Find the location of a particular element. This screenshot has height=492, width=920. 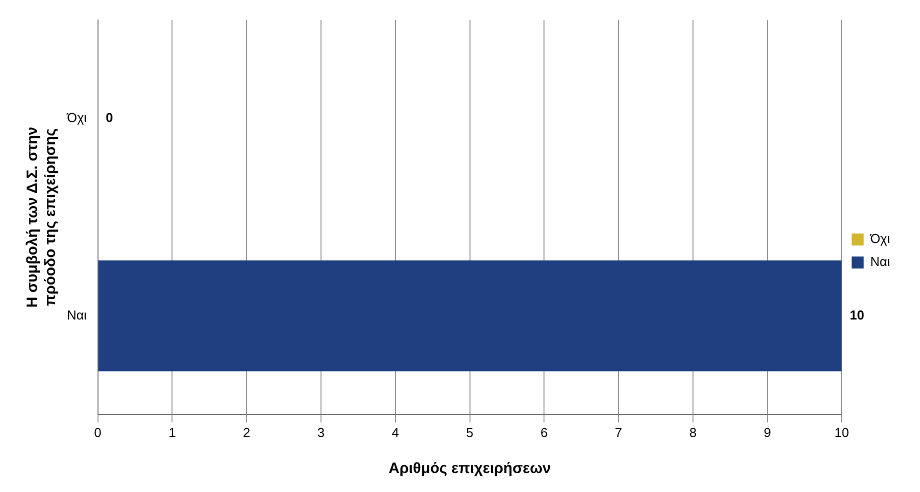

x-tick-label: 1 is located at coordinates (172, 432).